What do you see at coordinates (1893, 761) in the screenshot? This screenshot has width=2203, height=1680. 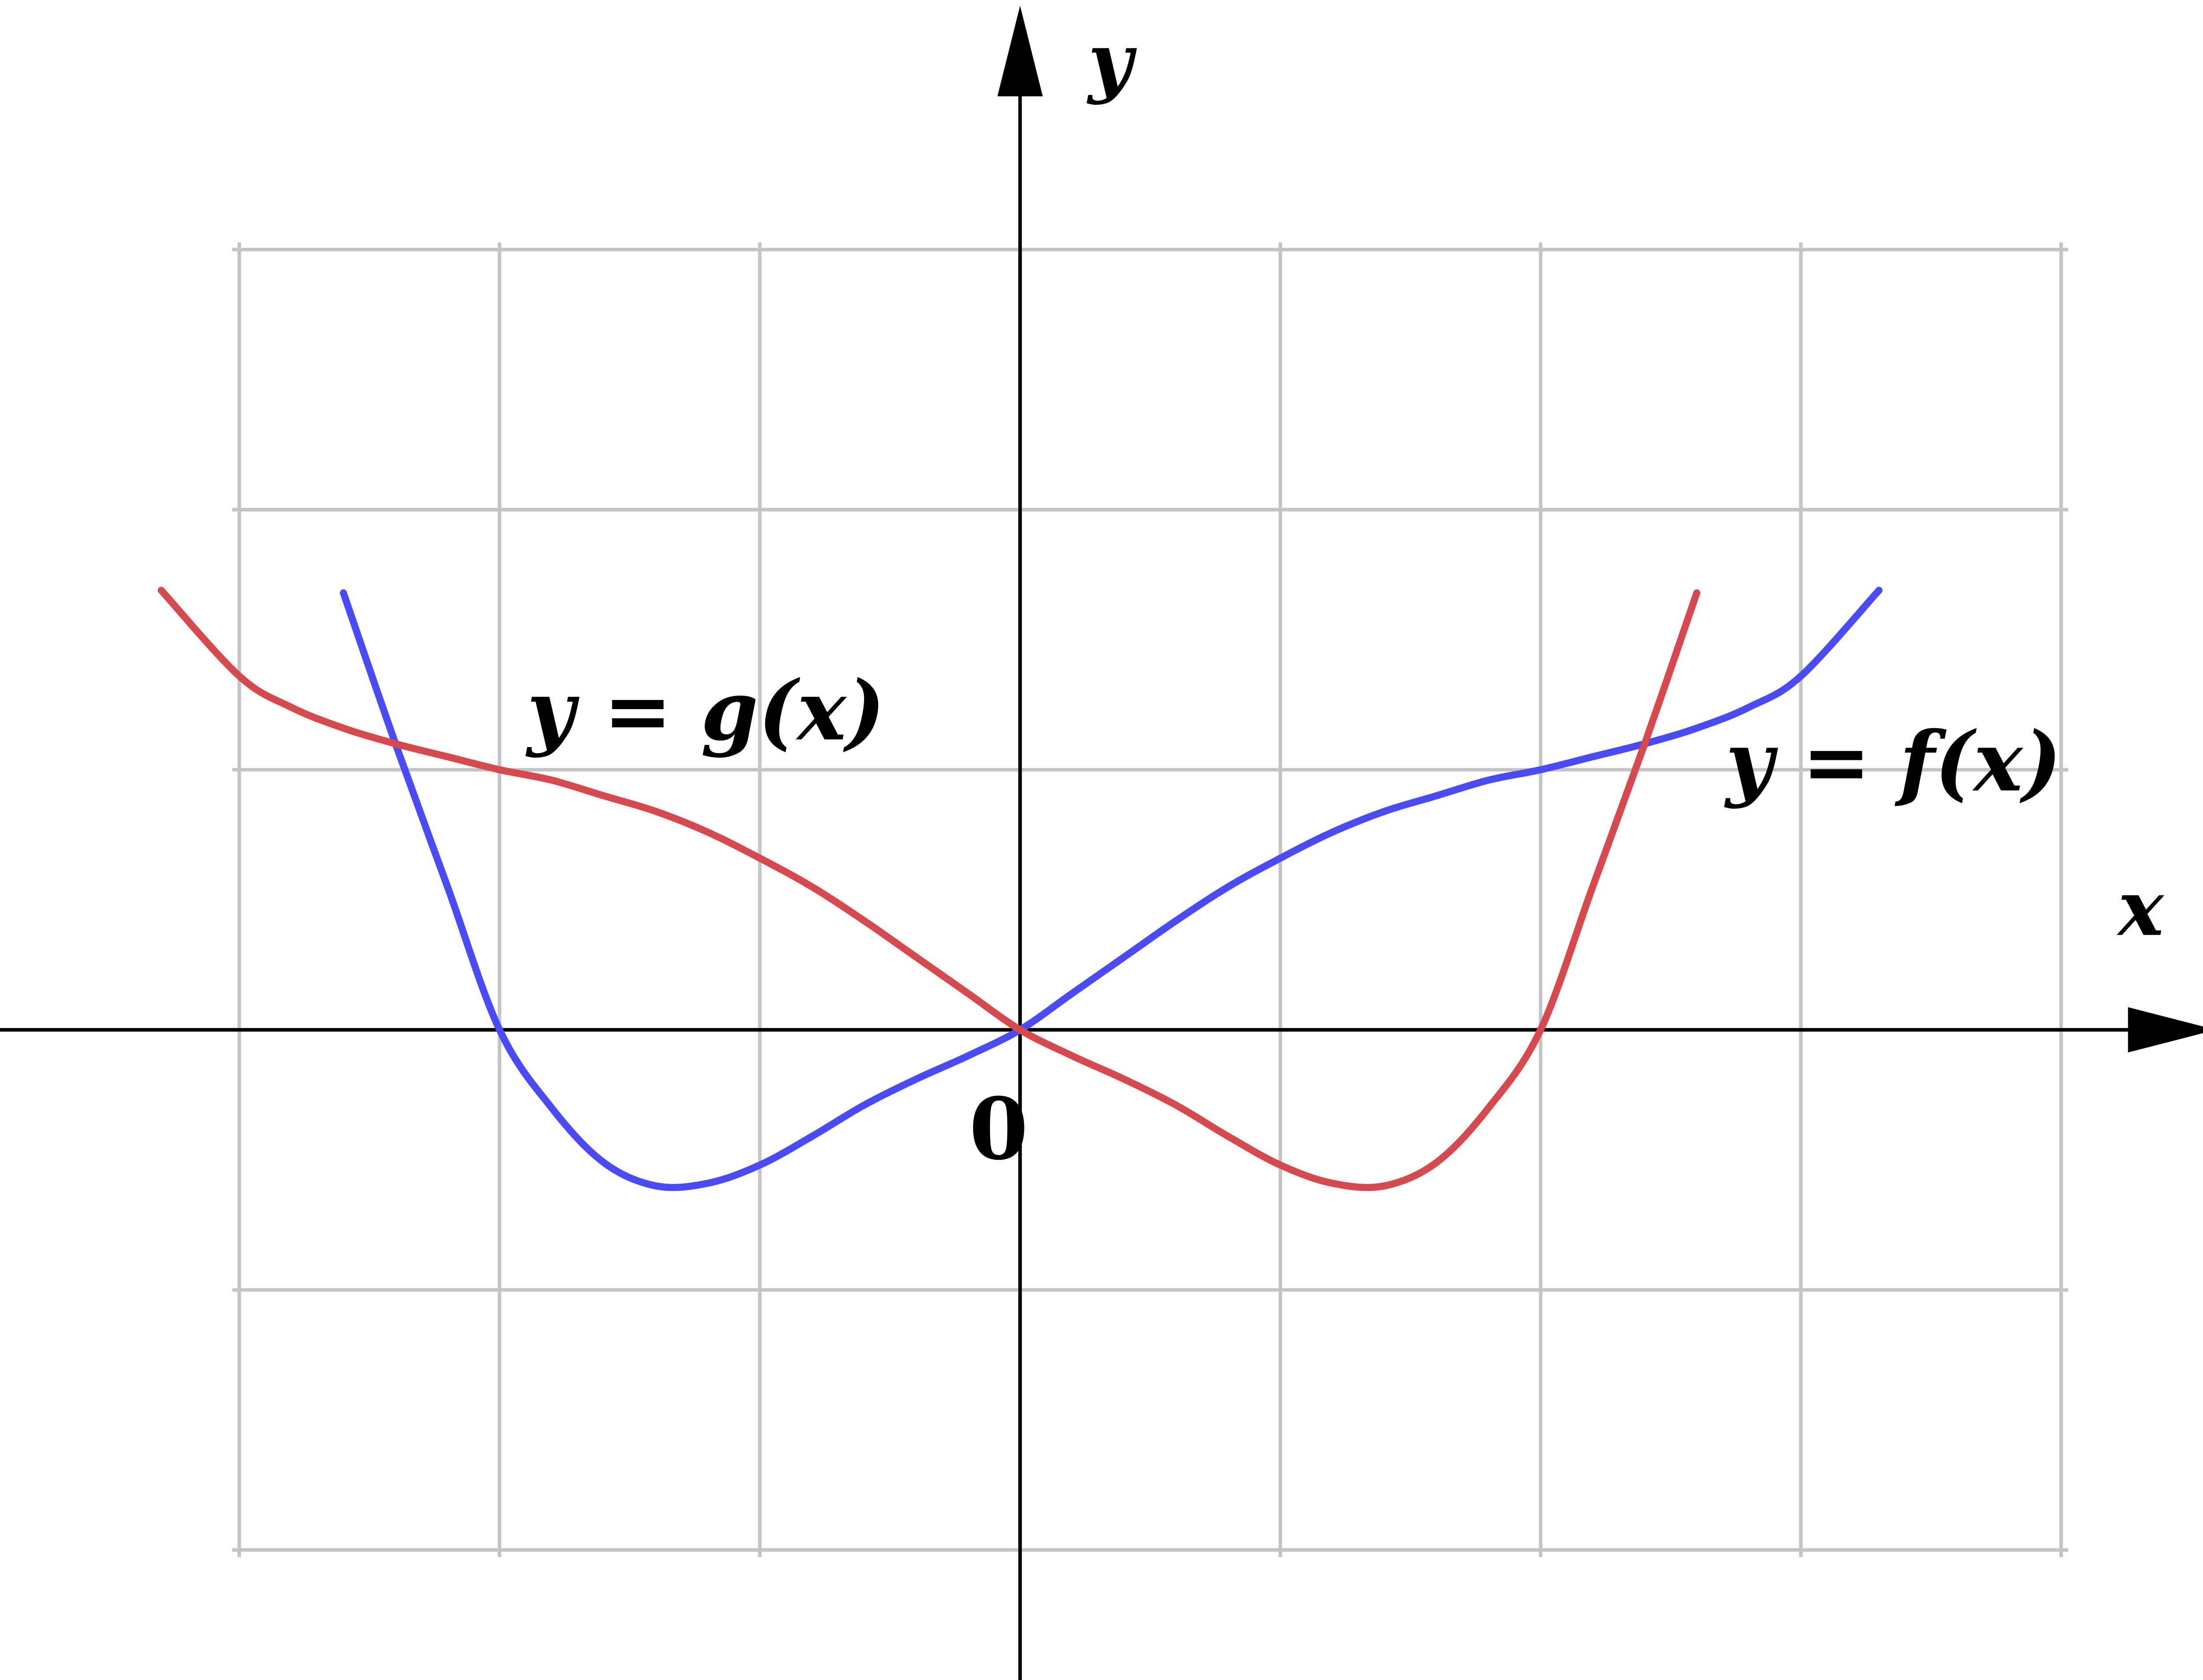 I see `f-curve-label: y = f(x)` at bounding box center [1893, 761].